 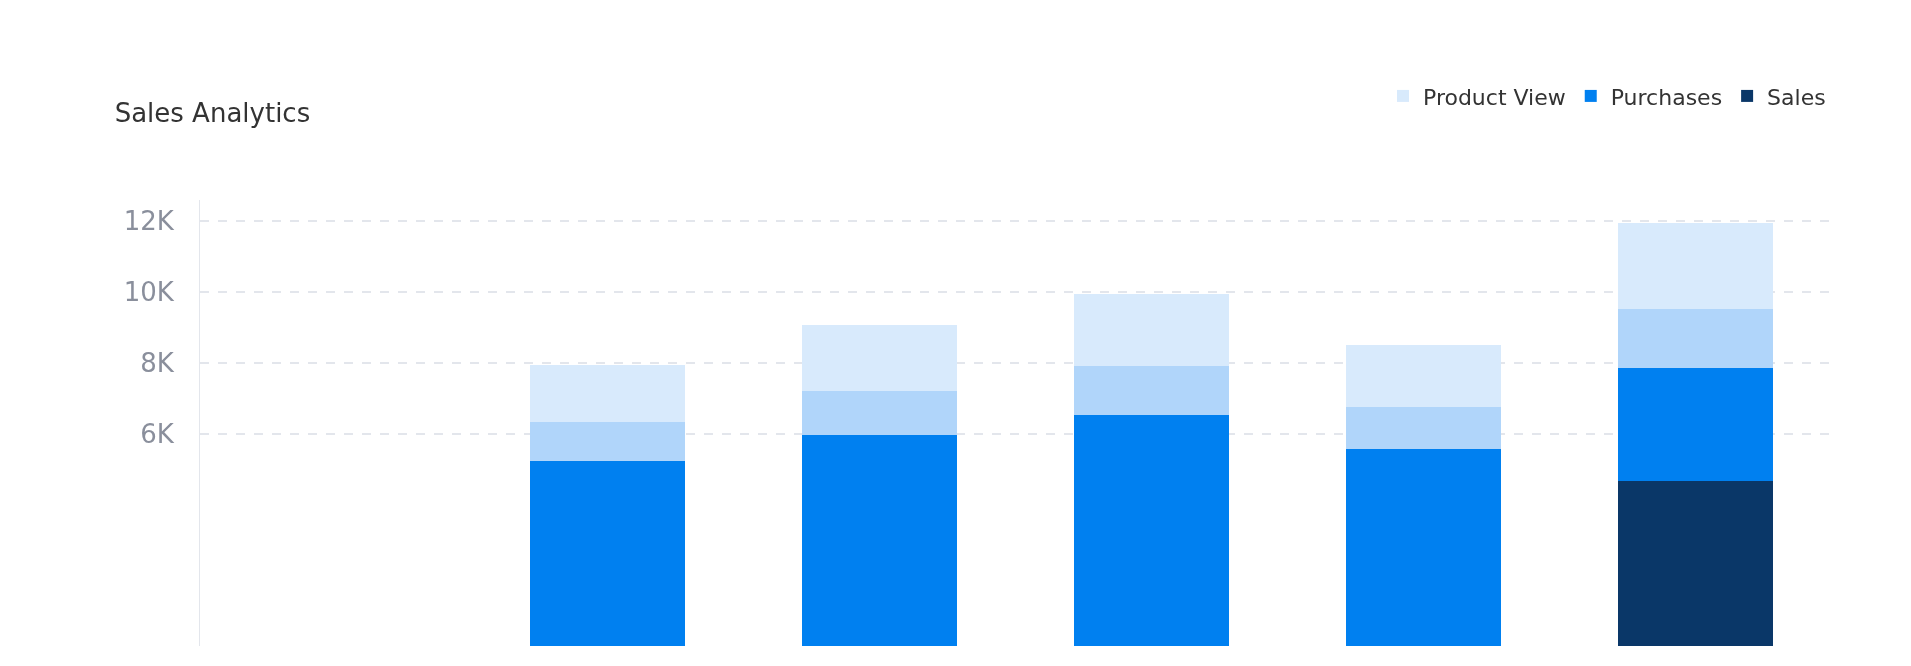 I want to click on legend-label: Product View, so click(x=1494, y=97).